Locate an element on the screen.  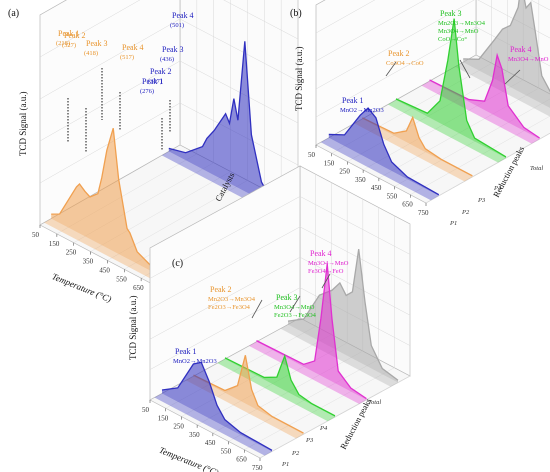
peak-assignment: (387) is located at coordinates (155, 81).